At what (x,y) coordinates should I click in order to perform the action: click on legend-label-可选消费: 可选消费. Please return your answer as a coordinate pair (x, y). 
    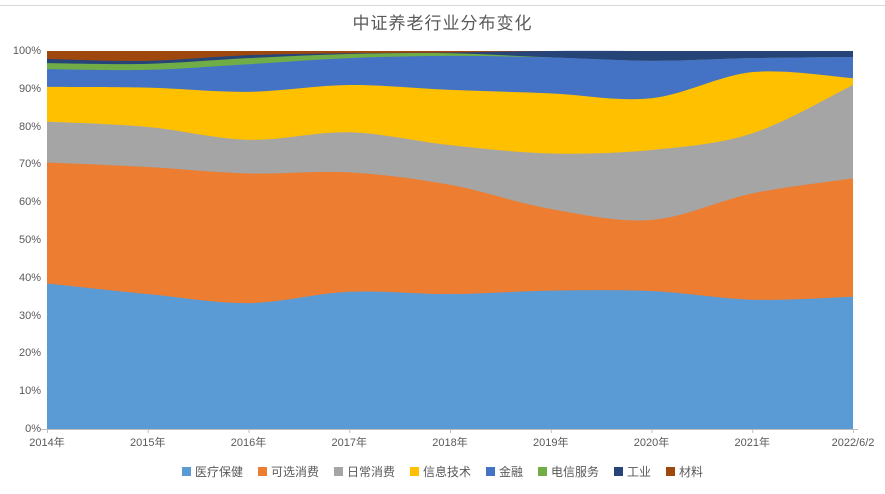
    Looking at the image, I should click on (294, 472).